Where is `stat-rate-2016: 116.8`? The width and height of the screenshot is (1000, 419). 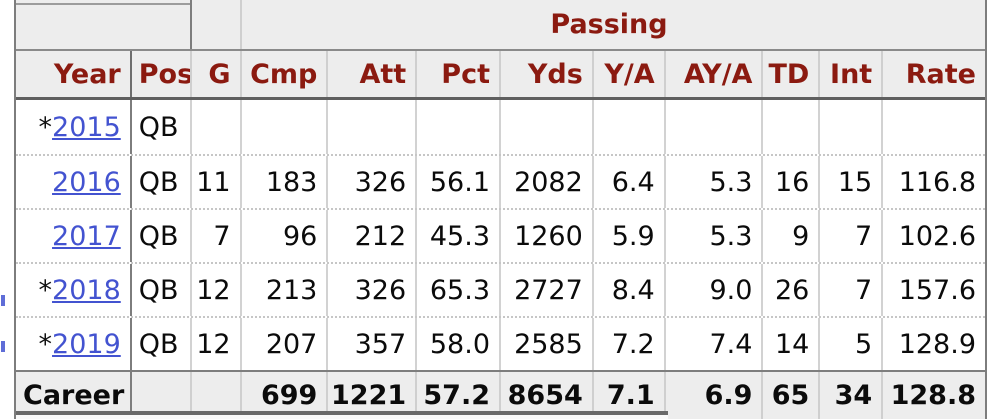 stat-rate-2016: 116.8 is located at coordinates (937, 182).